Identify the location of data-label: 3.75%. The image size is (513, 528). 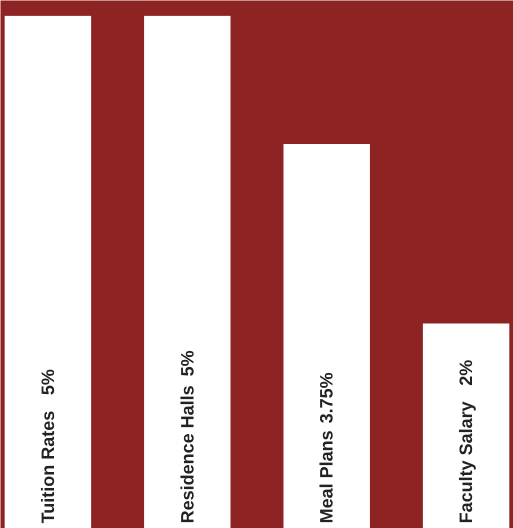
(326, 398).